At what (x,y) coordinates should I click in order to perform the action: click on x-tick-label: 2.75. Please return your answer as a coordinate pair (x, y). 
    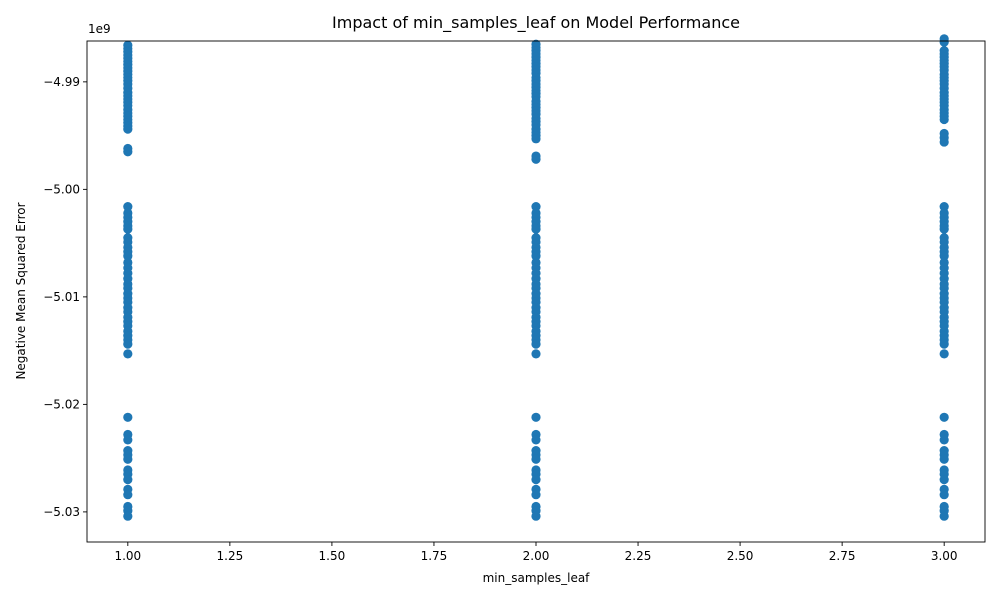
    Looking at the image, I should click on (842, 556).